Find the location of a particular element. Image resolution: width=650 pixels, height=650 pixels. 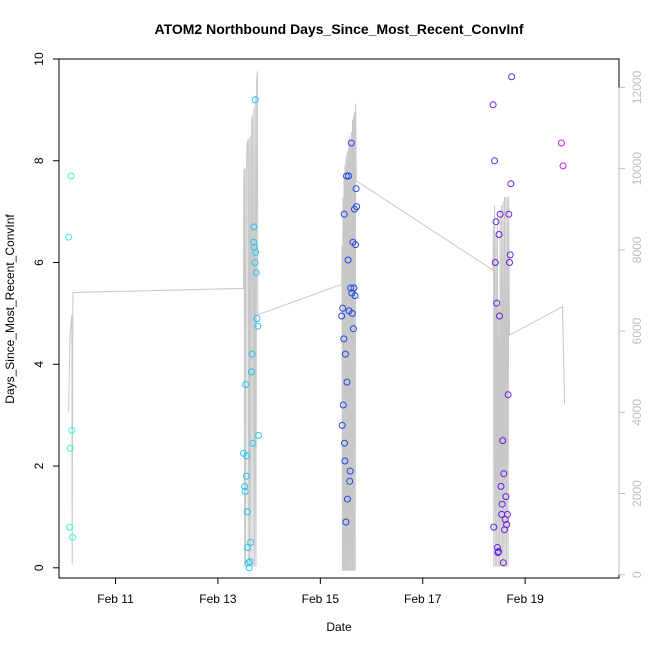

y-tick-label: 8 is located at coordinates (39, 160).